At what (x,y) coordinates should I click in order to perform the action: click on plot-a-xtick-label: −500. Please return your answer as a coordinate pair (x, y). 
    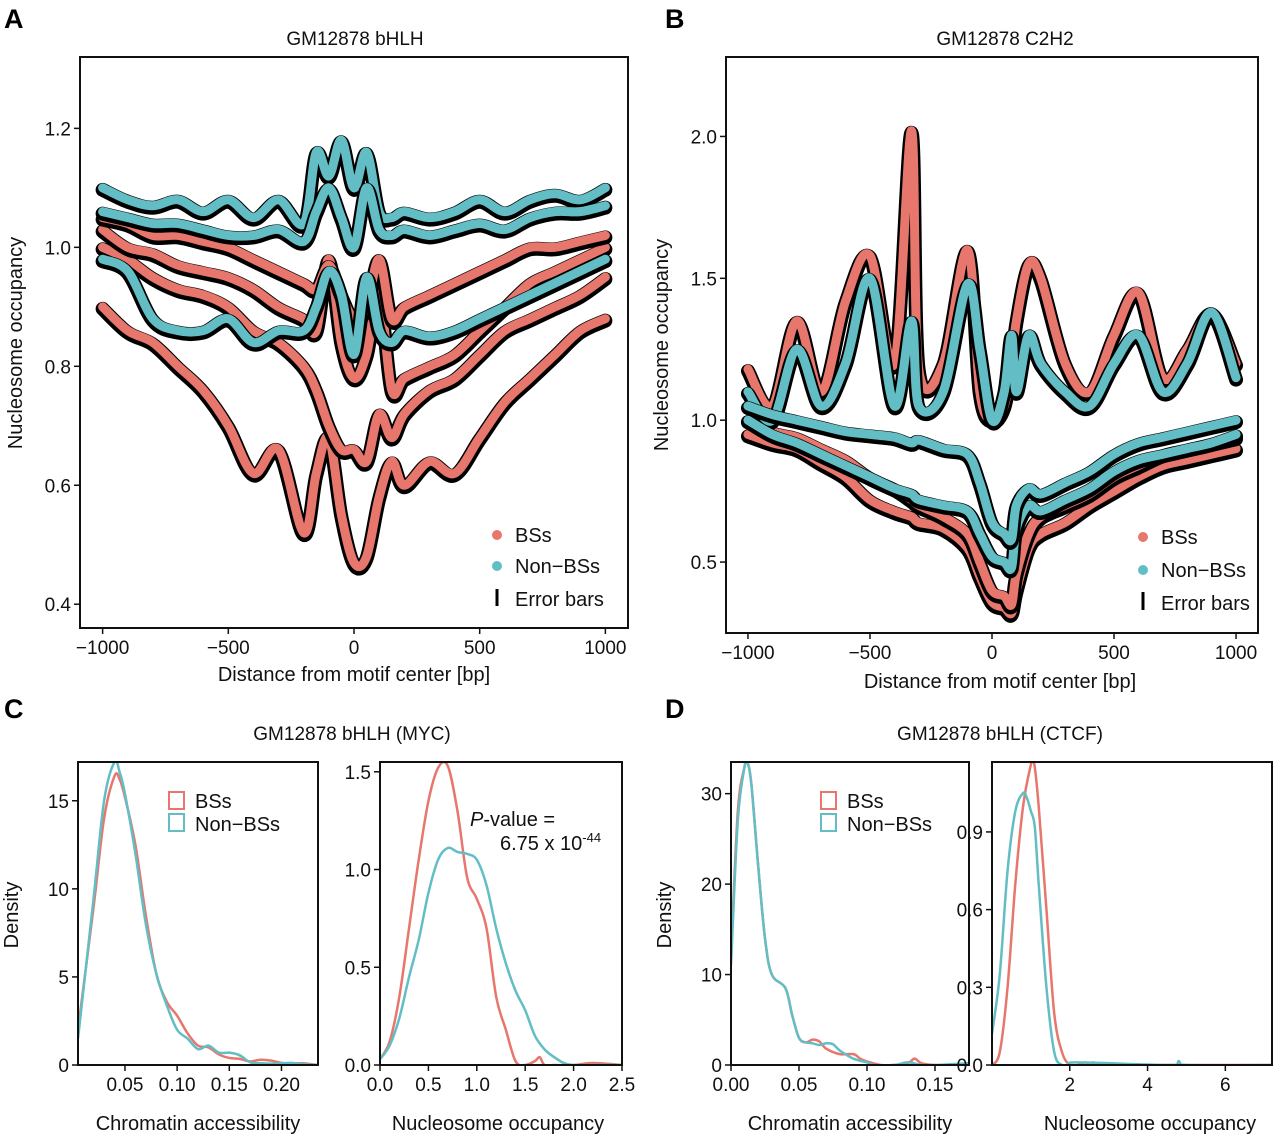
    Looking at the image, I should click on (228, 648).